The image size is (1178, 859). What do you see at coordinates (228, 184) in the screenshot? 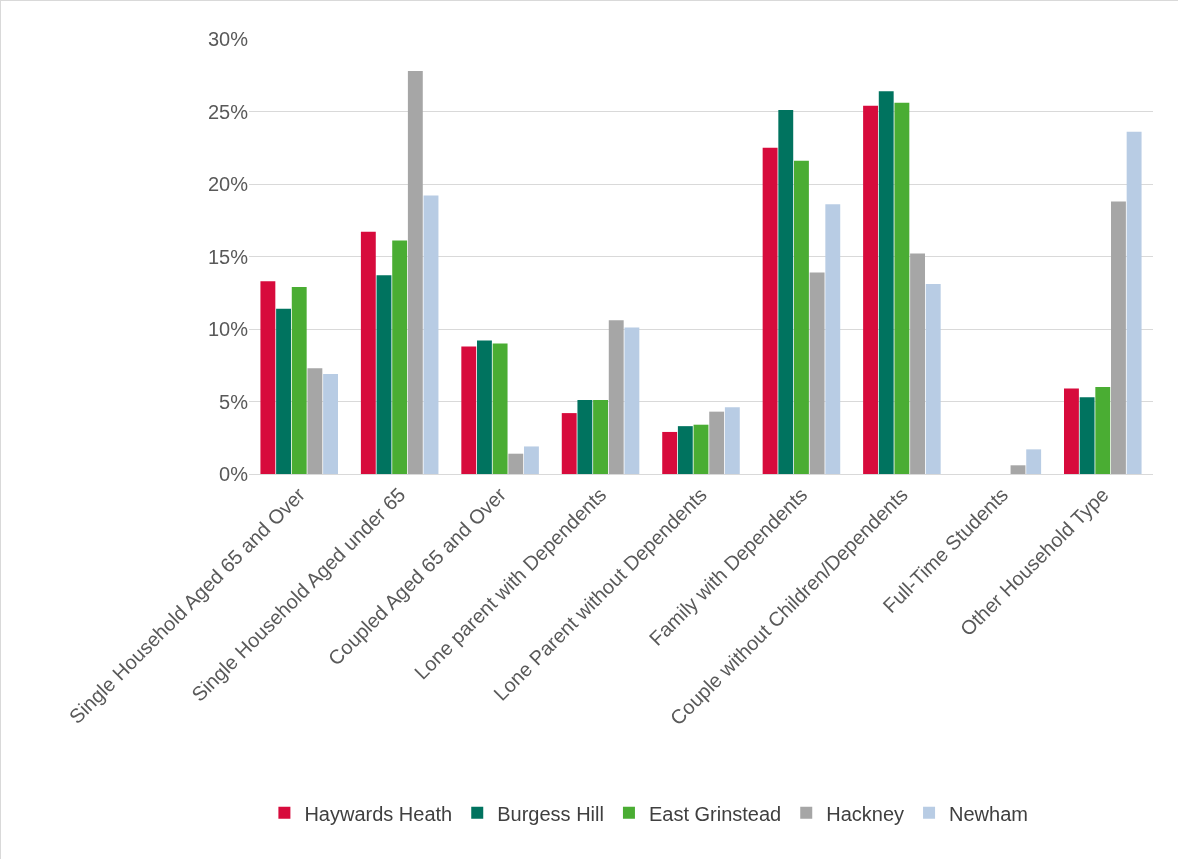
I see `y-tick-label: 20%` at bounding box center [228, 184].